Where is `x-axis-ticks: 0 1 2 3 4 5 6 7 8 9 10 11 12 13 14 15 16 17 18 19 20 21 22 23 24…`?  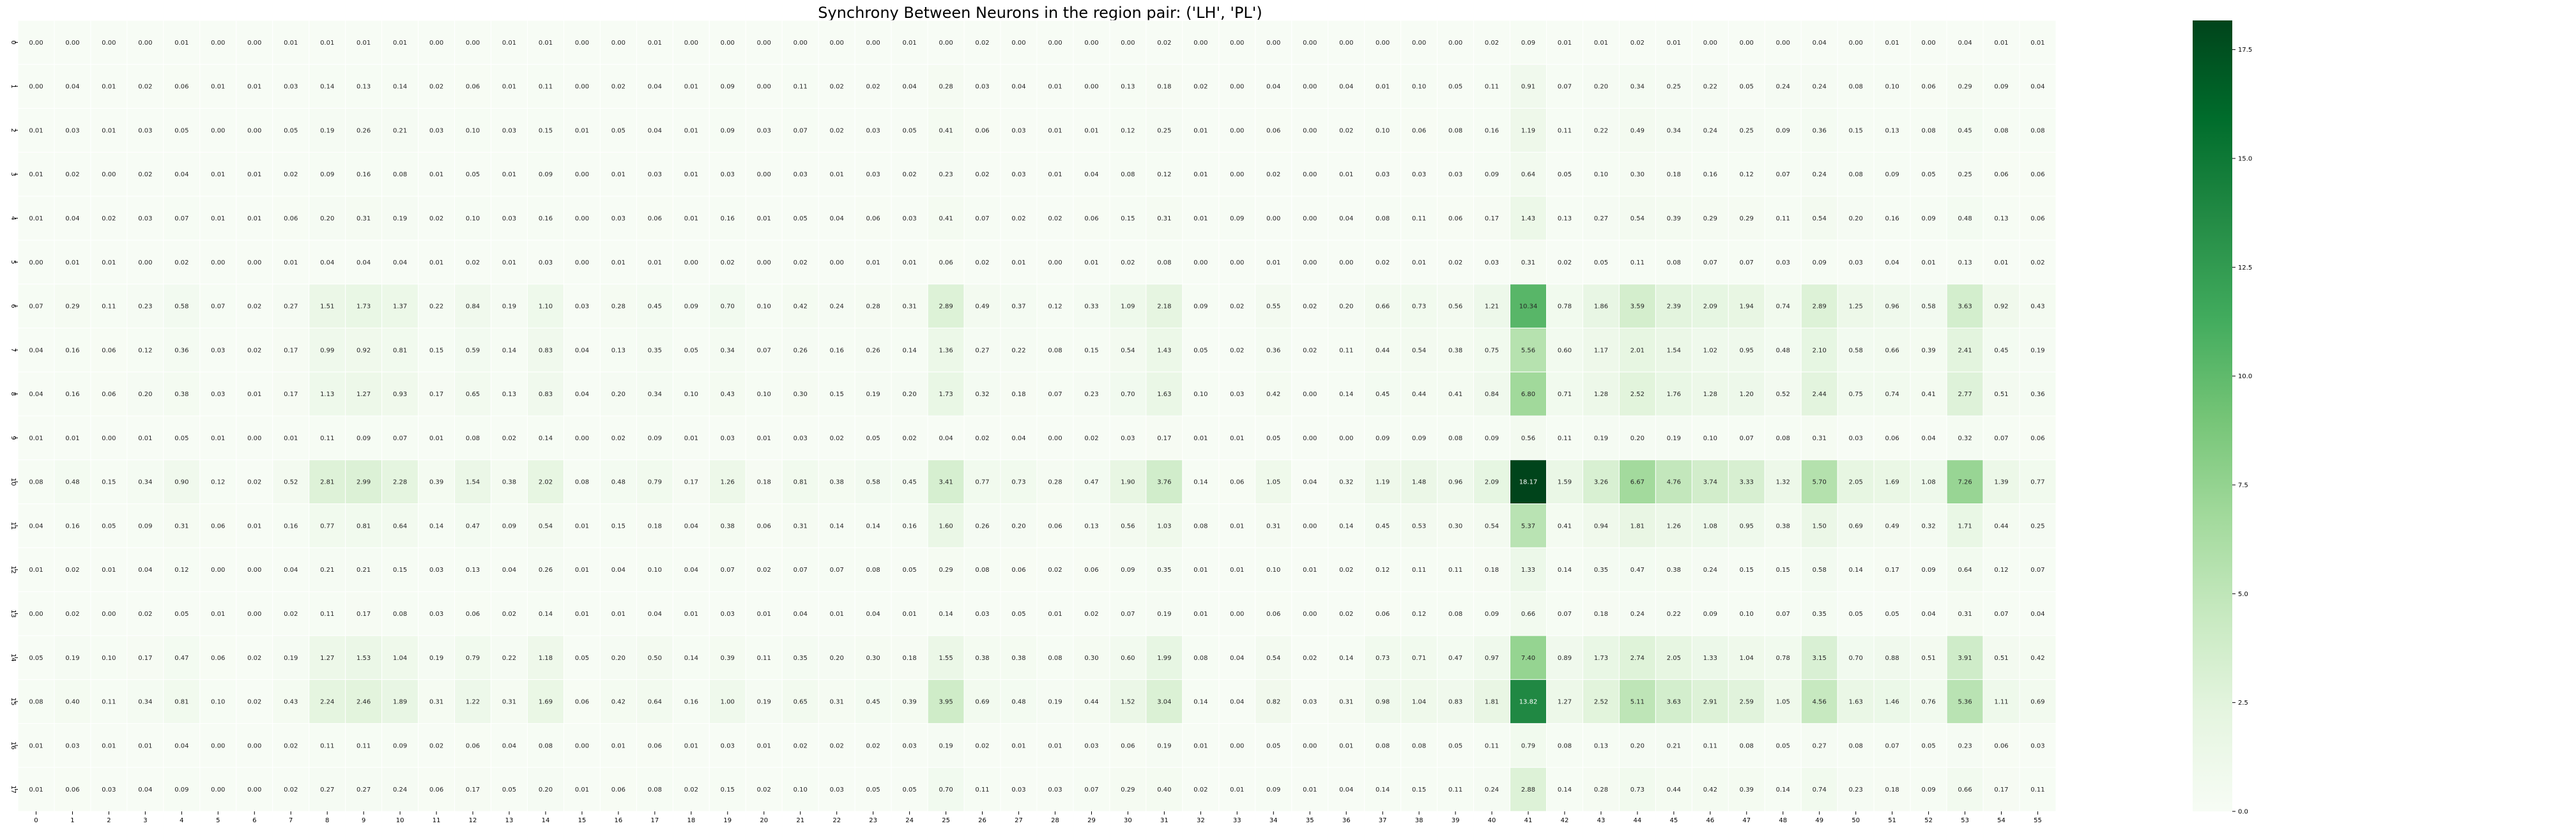
x-axis-ticks: 0 1 2 3 4 5 6 7 8 9 10 11 12 13 14 15 16 17 18 19 20 21 22 23 24… is located at coordinates (1038, 817).